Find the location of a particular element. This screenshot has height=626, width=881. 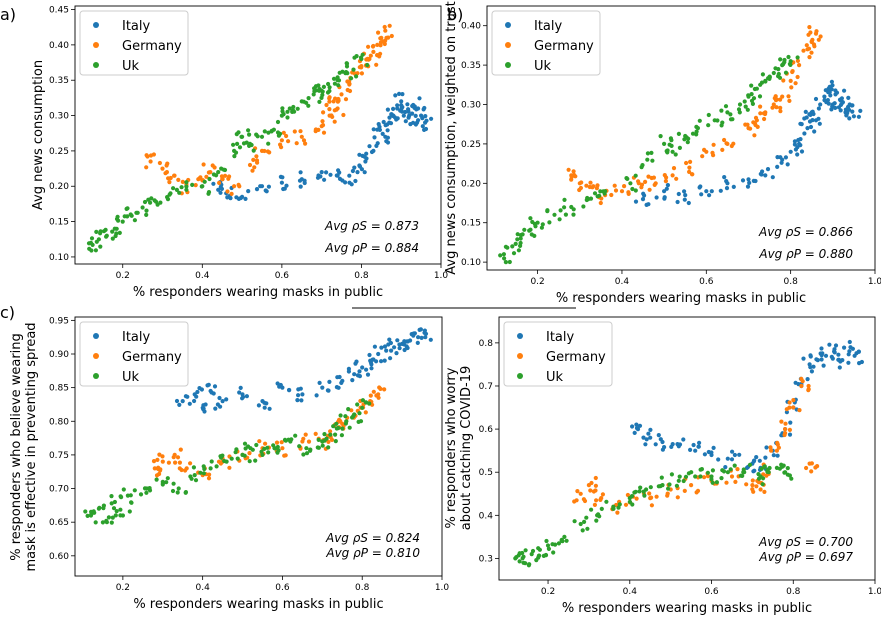

x-tick-label: 0.4 is located at coordinates (202, 588).